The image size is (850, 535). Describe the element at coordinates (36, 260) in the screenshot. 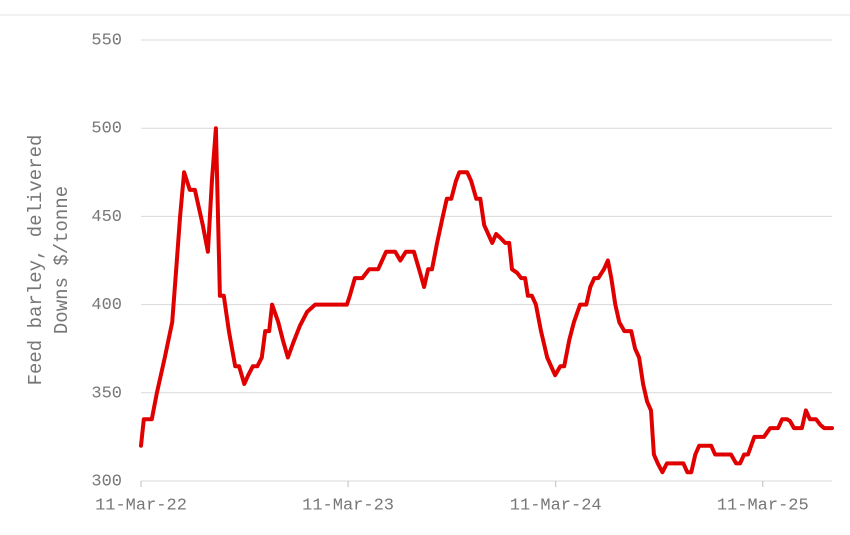

I see `y-axis-title: Feed barley, delivered` at that location.